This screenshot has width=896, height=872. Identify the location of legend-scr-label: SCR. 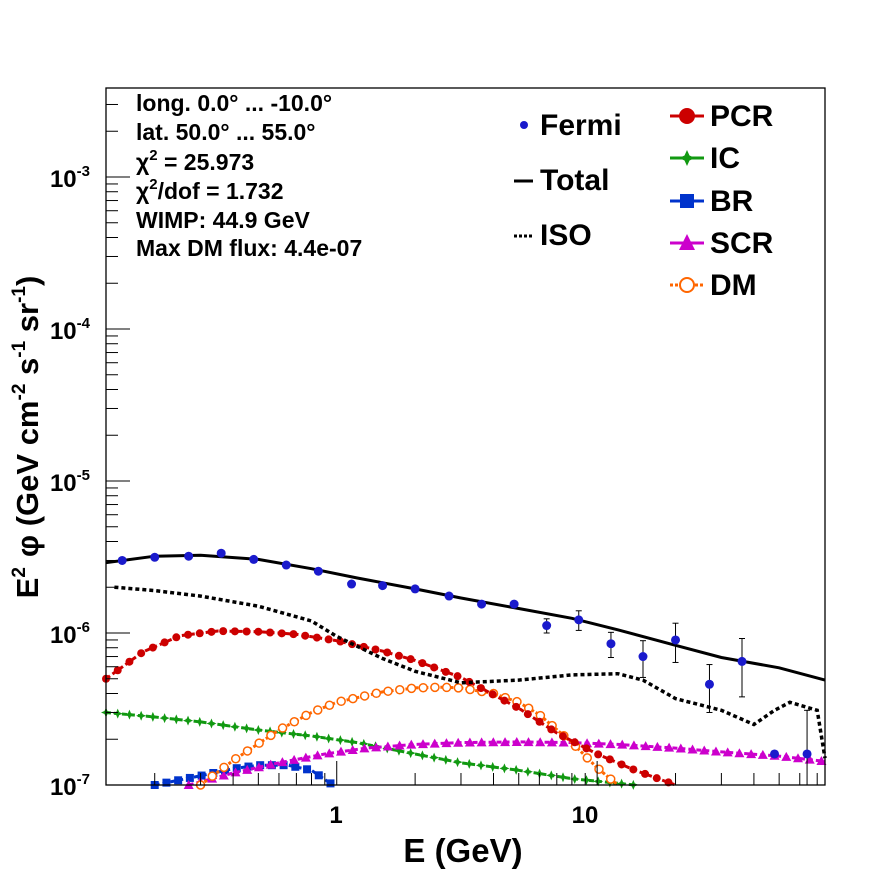
(742, 243).